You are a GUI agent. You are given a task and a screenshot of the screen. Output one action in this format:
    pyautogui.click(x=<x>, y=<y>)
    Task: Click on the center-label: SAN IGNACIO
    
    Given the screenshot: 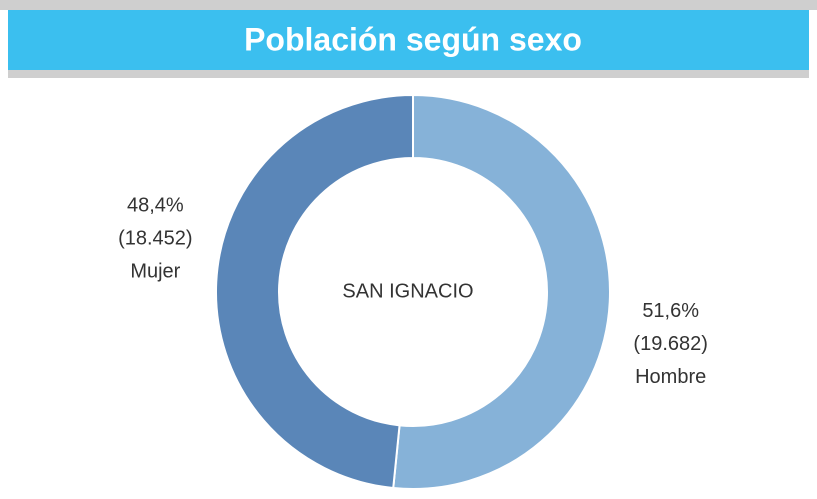 What is the action you would take?
    pyautogui.click(x=407, y=291)
    